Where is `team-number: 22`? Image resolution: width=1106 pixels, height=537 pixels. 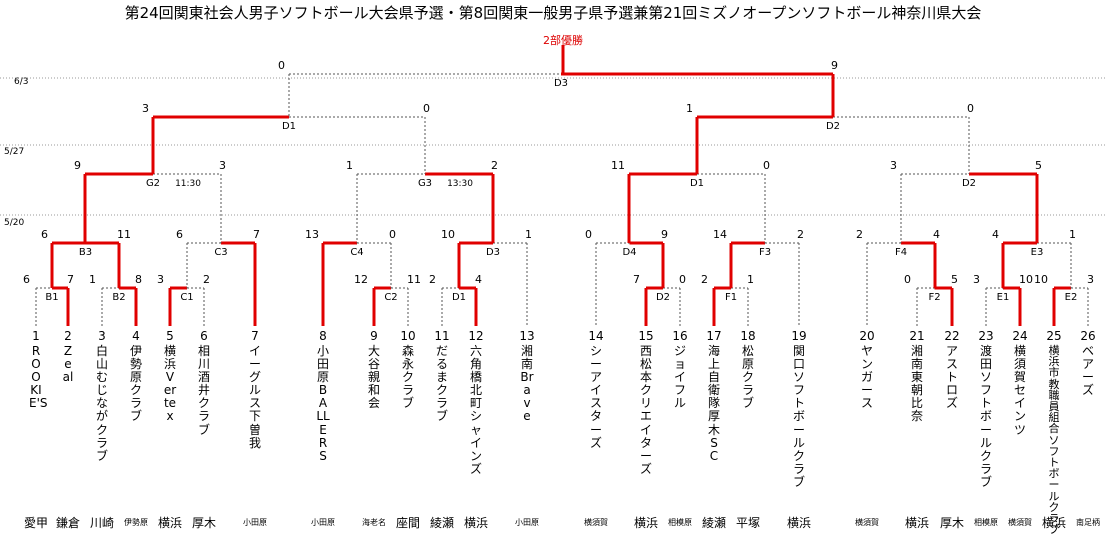 team-number: 22 is located at coordinates (952, 336).